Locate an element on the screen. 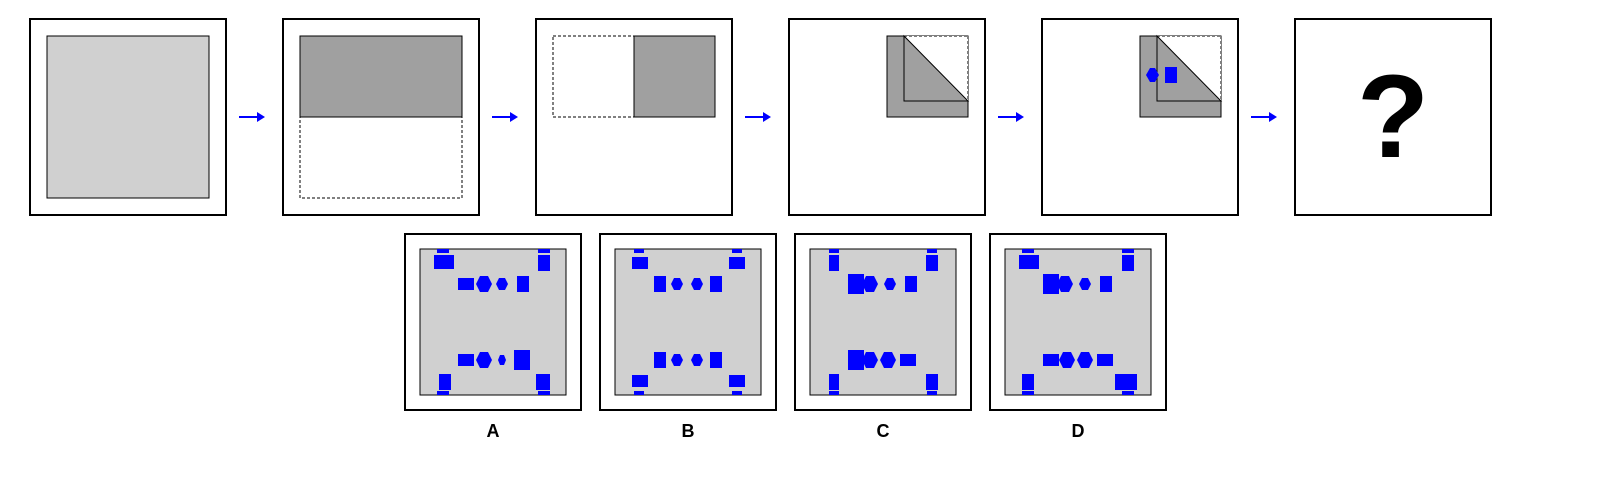 This screenshot has width=1610, height=490. option-c-paper is located at coordinates (883, 322).